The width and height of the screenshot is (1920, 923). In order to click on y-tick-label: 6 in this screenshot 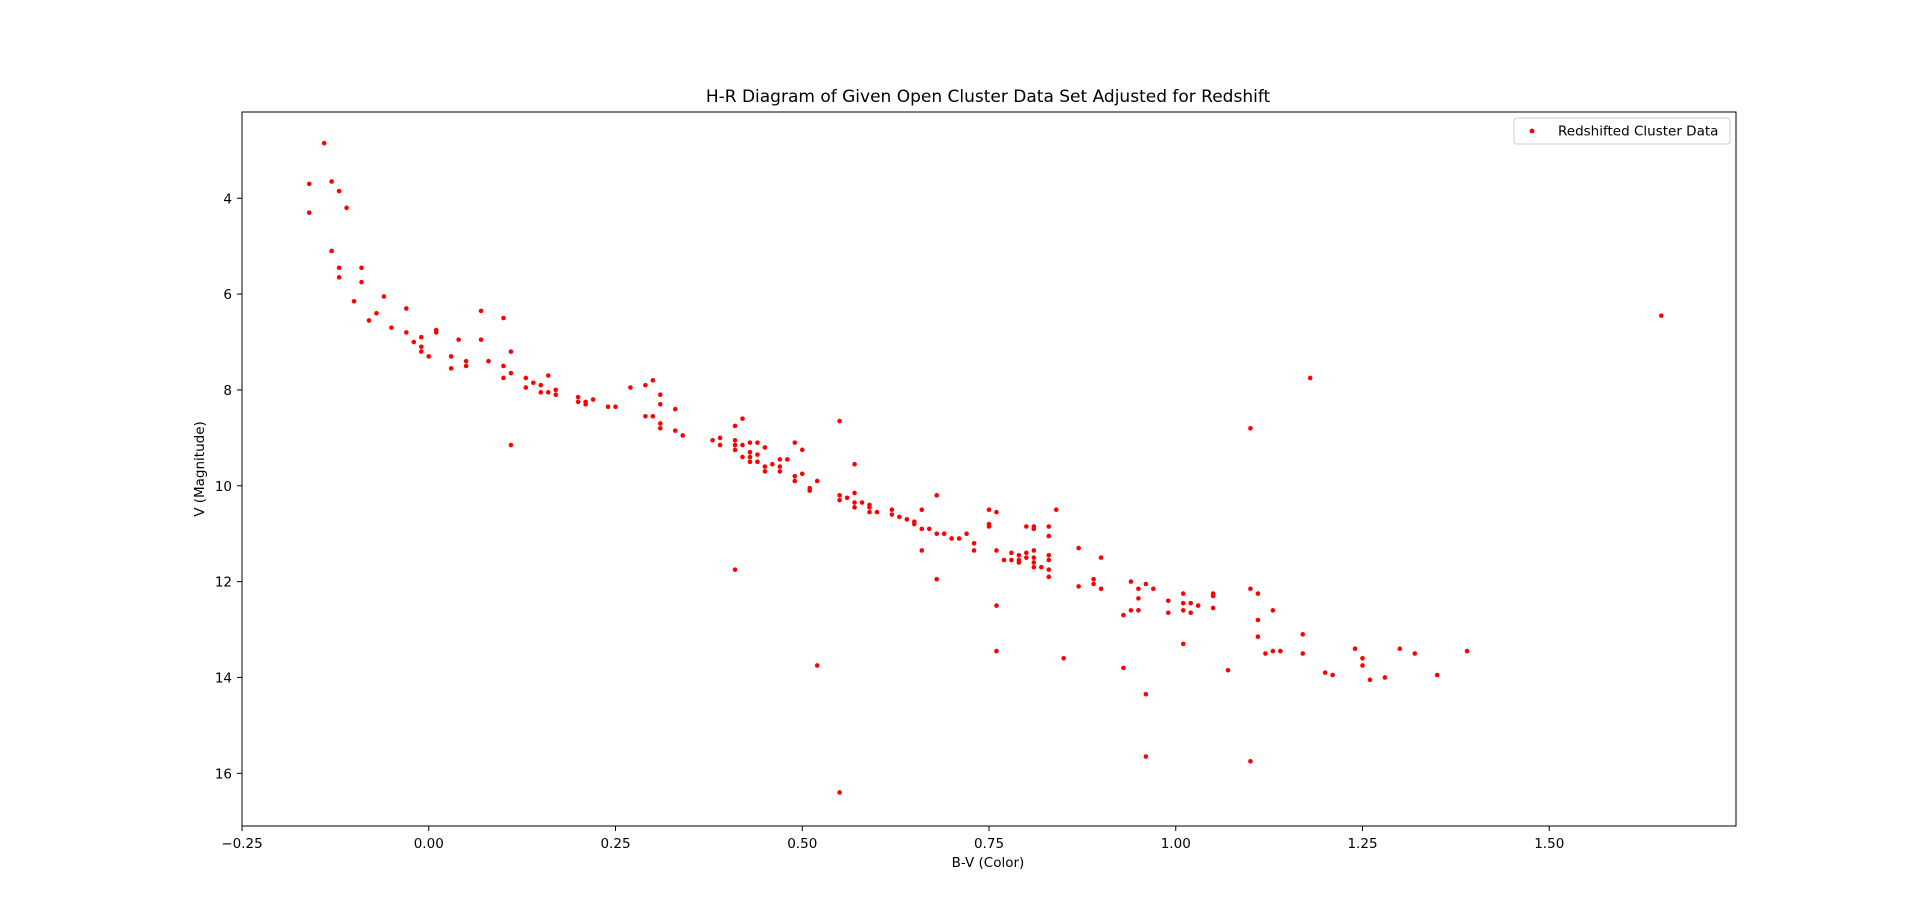, I will do `click(227, 295)`.